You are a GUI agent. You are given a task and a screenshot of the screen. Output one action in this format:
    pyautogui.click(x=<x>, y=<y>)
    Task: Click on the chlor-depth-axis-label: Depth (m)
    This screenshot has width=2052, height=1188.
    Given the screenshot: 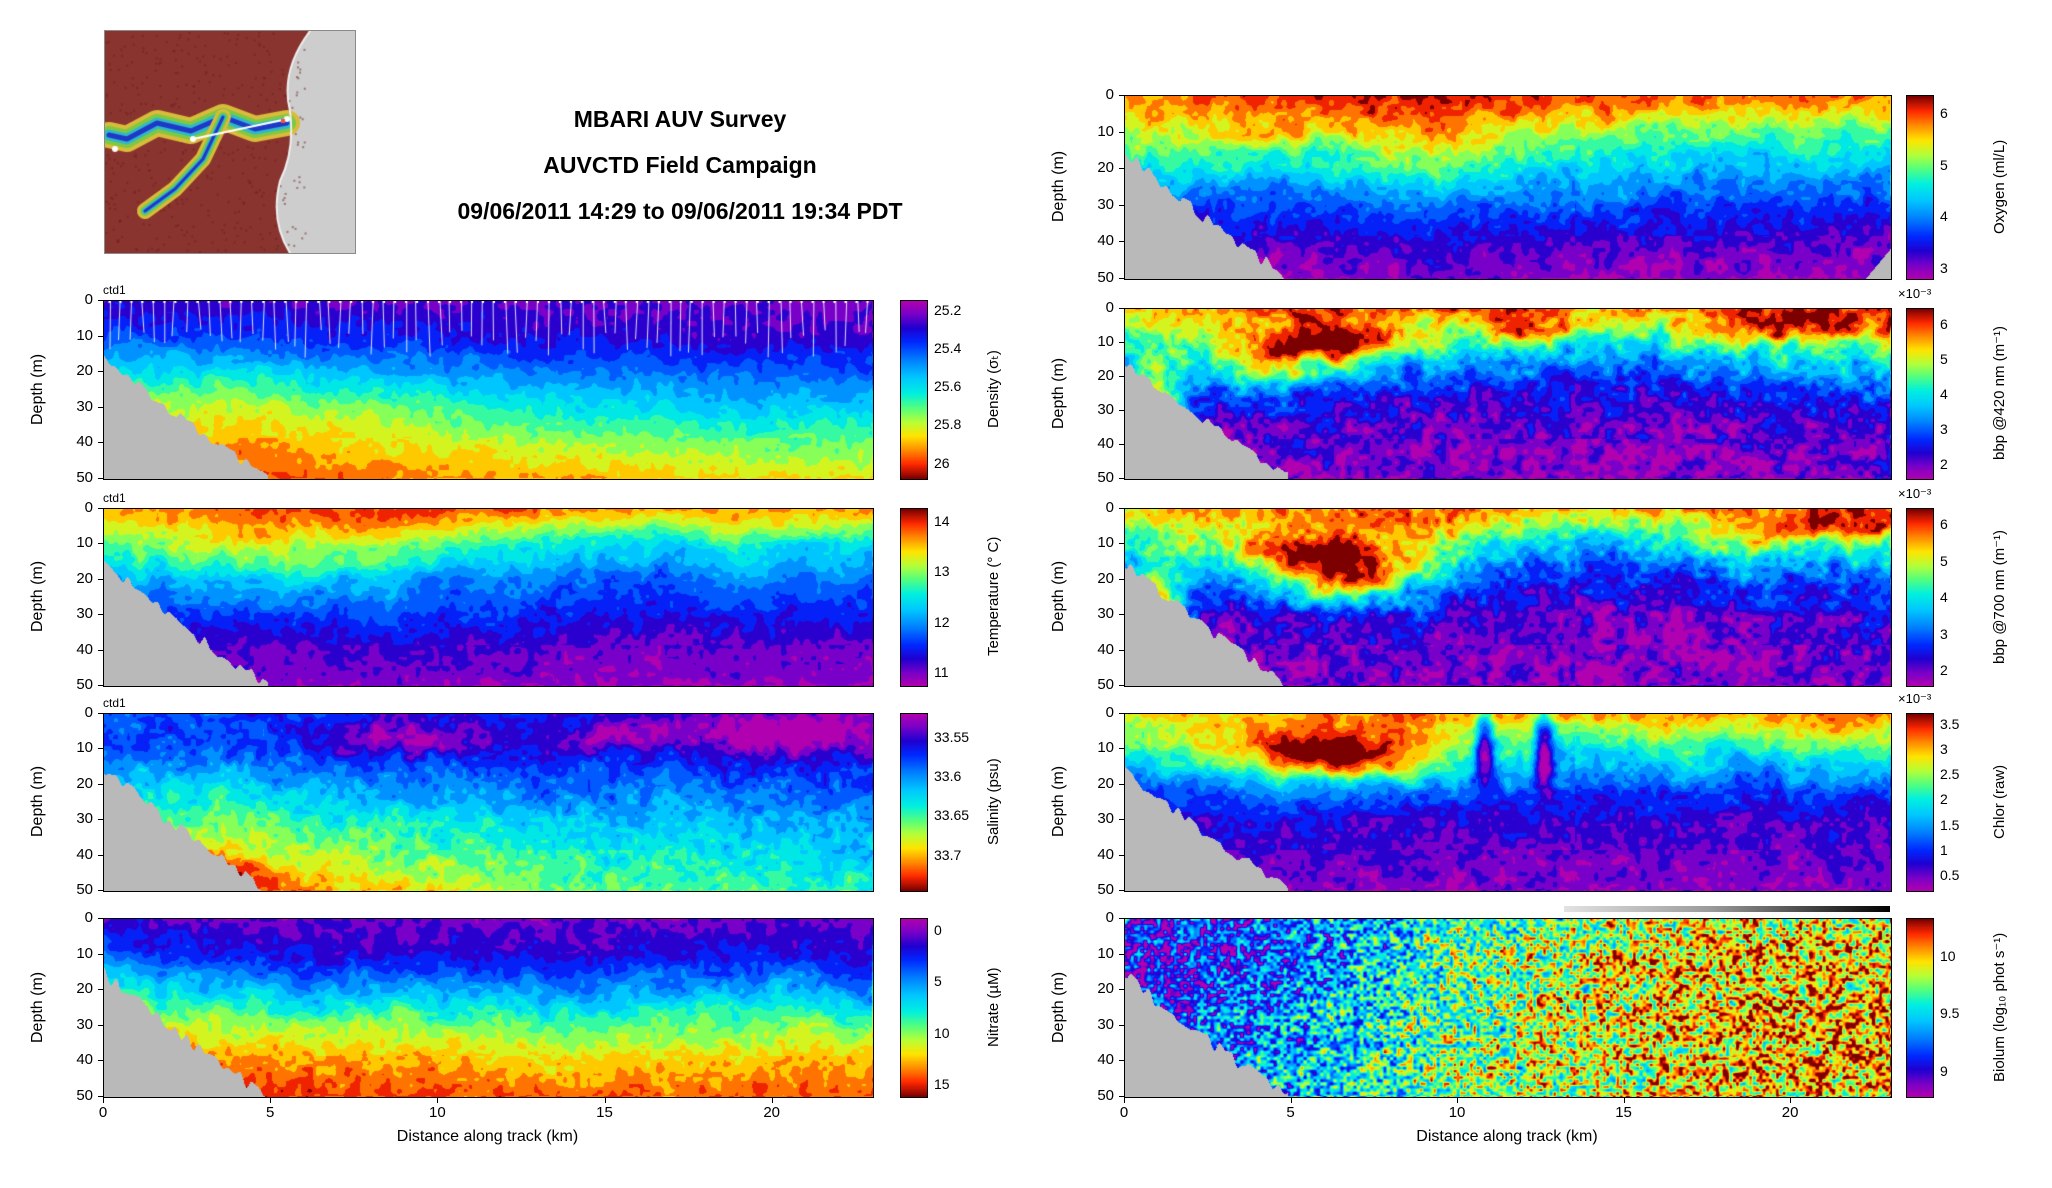 What is the action you would take?
    pyautogui.click(x=1058, y=801)
    